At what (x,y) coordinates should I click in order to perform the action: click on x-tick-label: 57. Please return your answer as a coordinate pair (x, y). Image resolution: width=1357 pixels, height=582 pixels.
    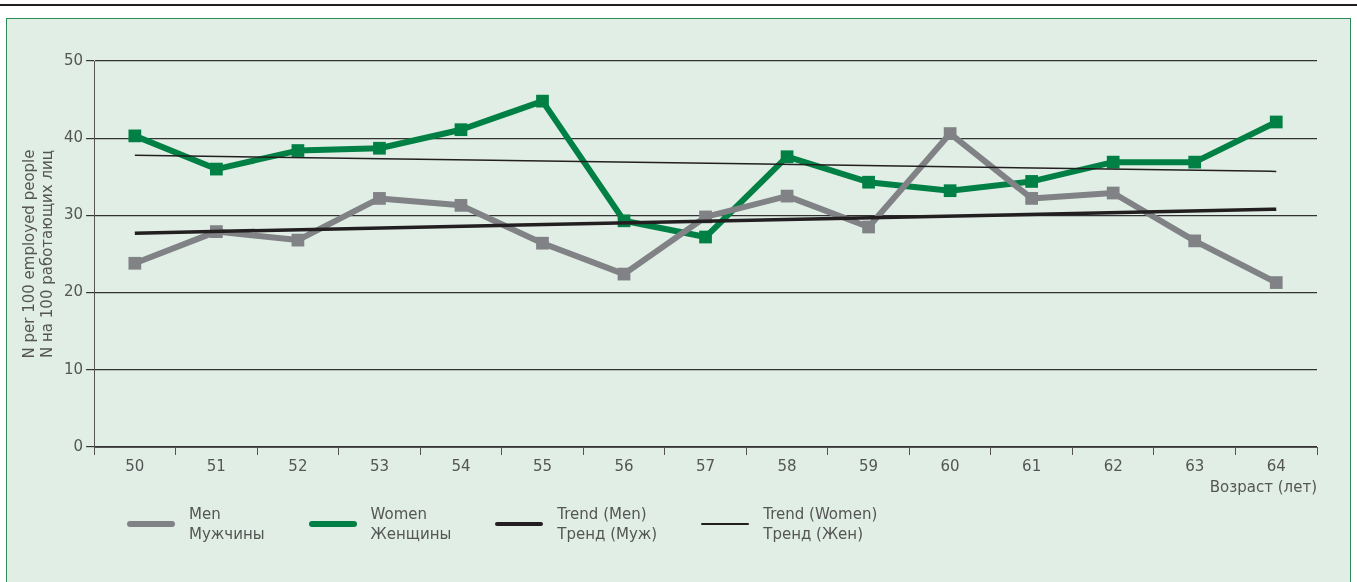
    Looking at the image, I should click on (706, 465).